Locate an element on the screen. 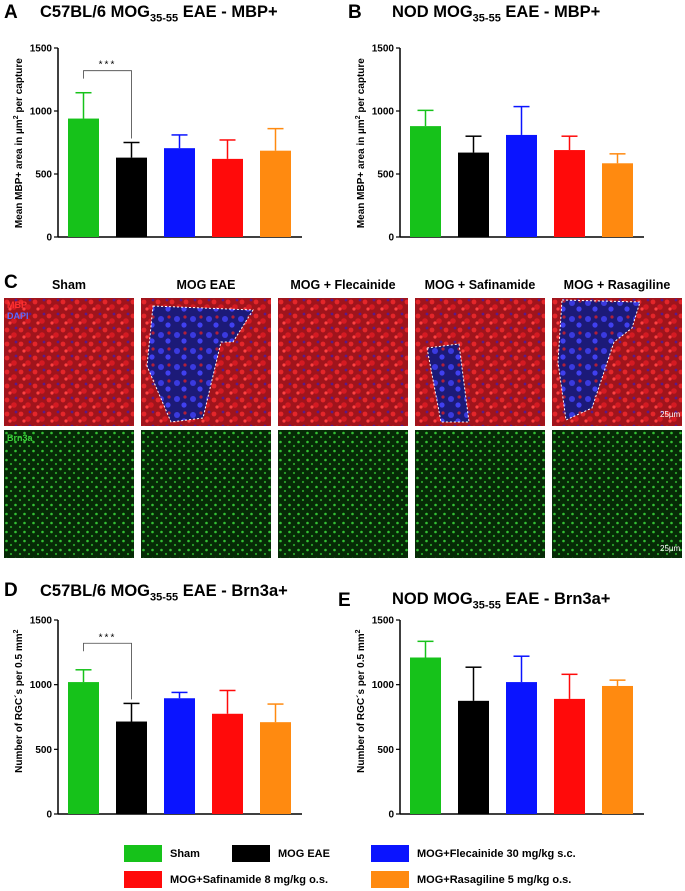  chart-e: 0 500 1000 1500 is located at coordinates (508, 718).